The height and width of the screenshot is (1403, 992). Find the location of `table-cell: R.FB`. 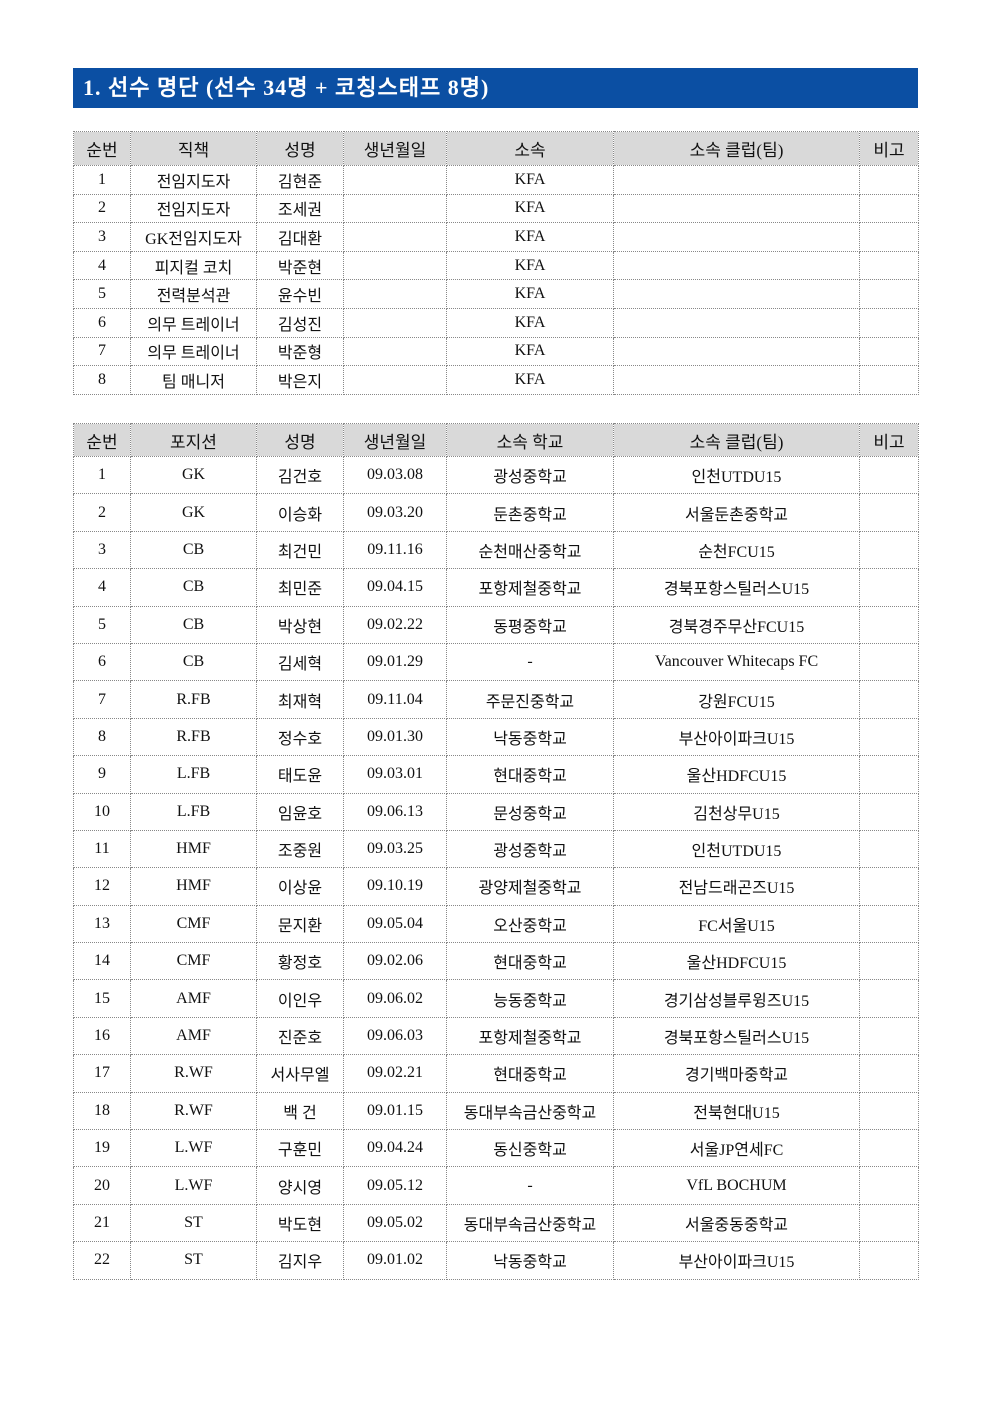

table-cell: R.FB is located at coordinates (193, 699).